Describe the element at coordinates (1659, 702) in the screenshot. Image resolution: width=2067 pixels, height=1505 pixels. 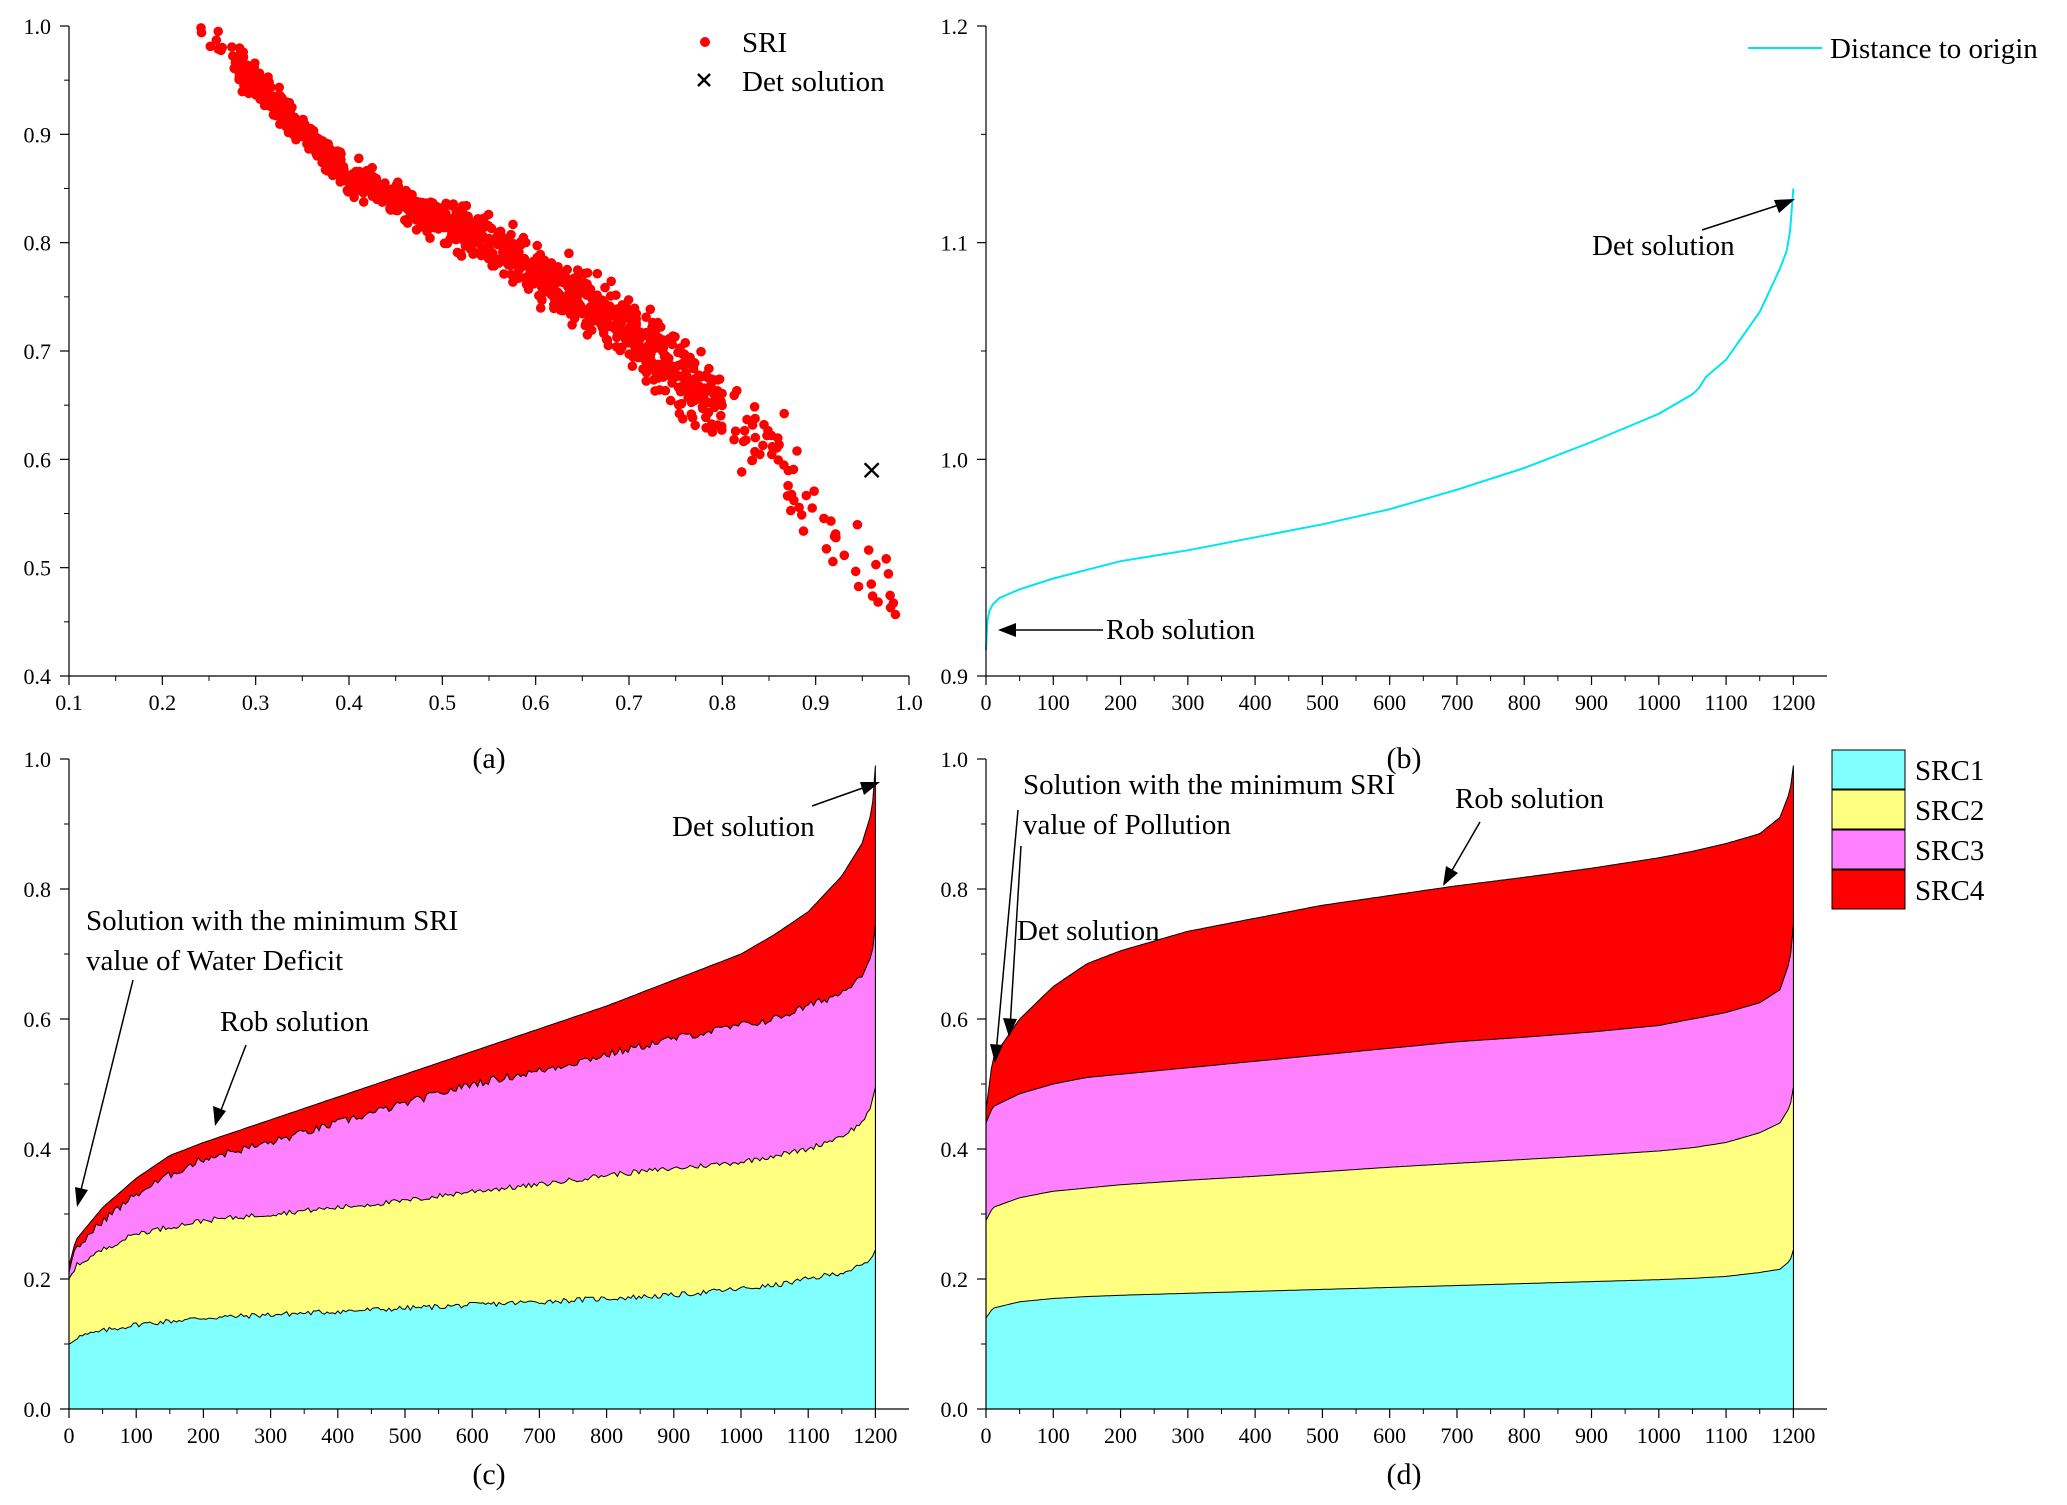
I see `panel-b-xtick-label: 1000` at that location.